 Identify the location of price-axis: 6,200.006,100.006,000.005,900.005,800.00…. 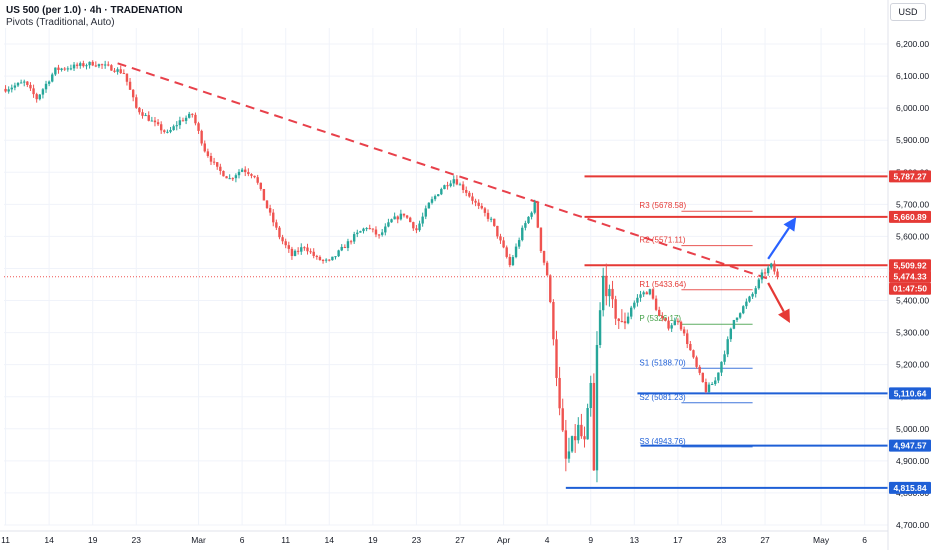
(908, 275).